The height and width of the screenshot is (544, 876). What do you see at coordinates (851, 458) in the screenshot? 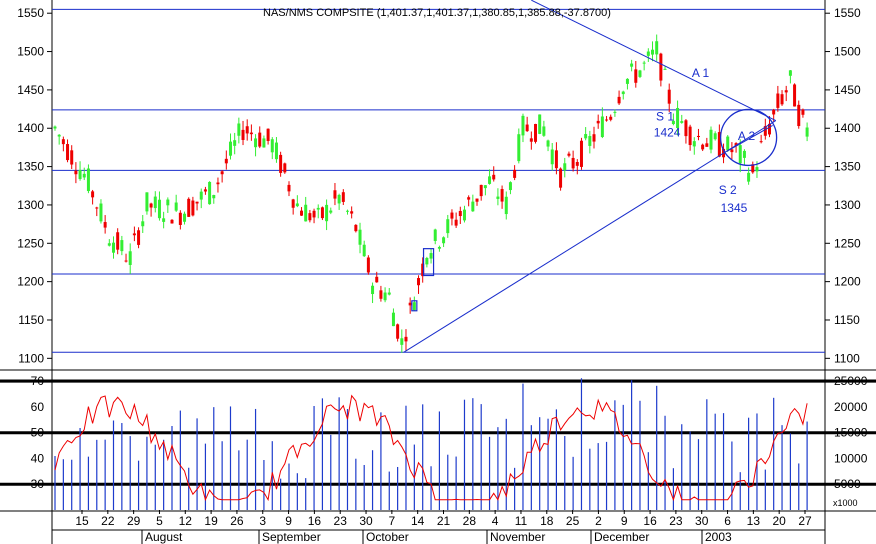
I see `volume-tick-label: 10000` at bounding box center [851, 458].